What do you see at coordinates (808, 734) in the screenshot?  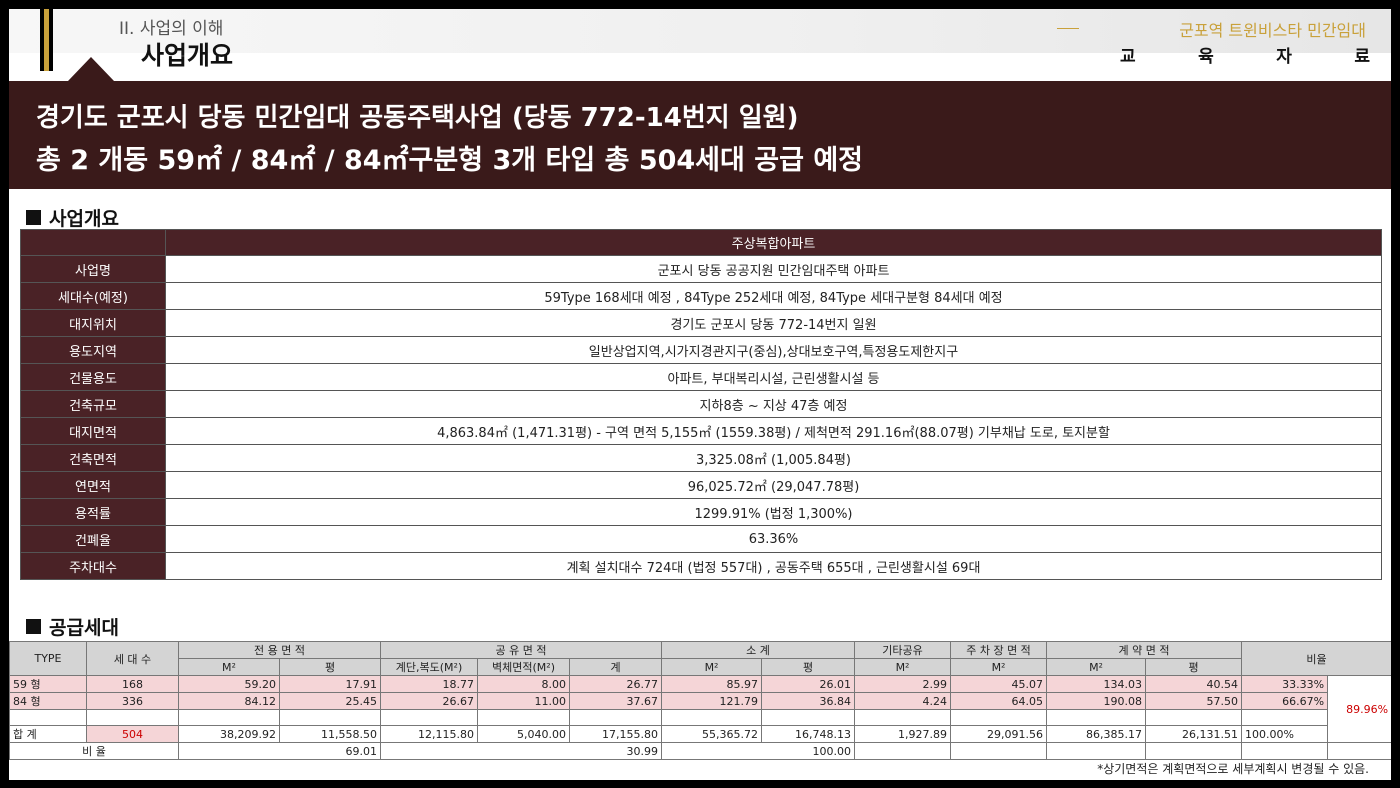 I see `cell-sub-py: 16,748.13` at bounding box center [808, 734].